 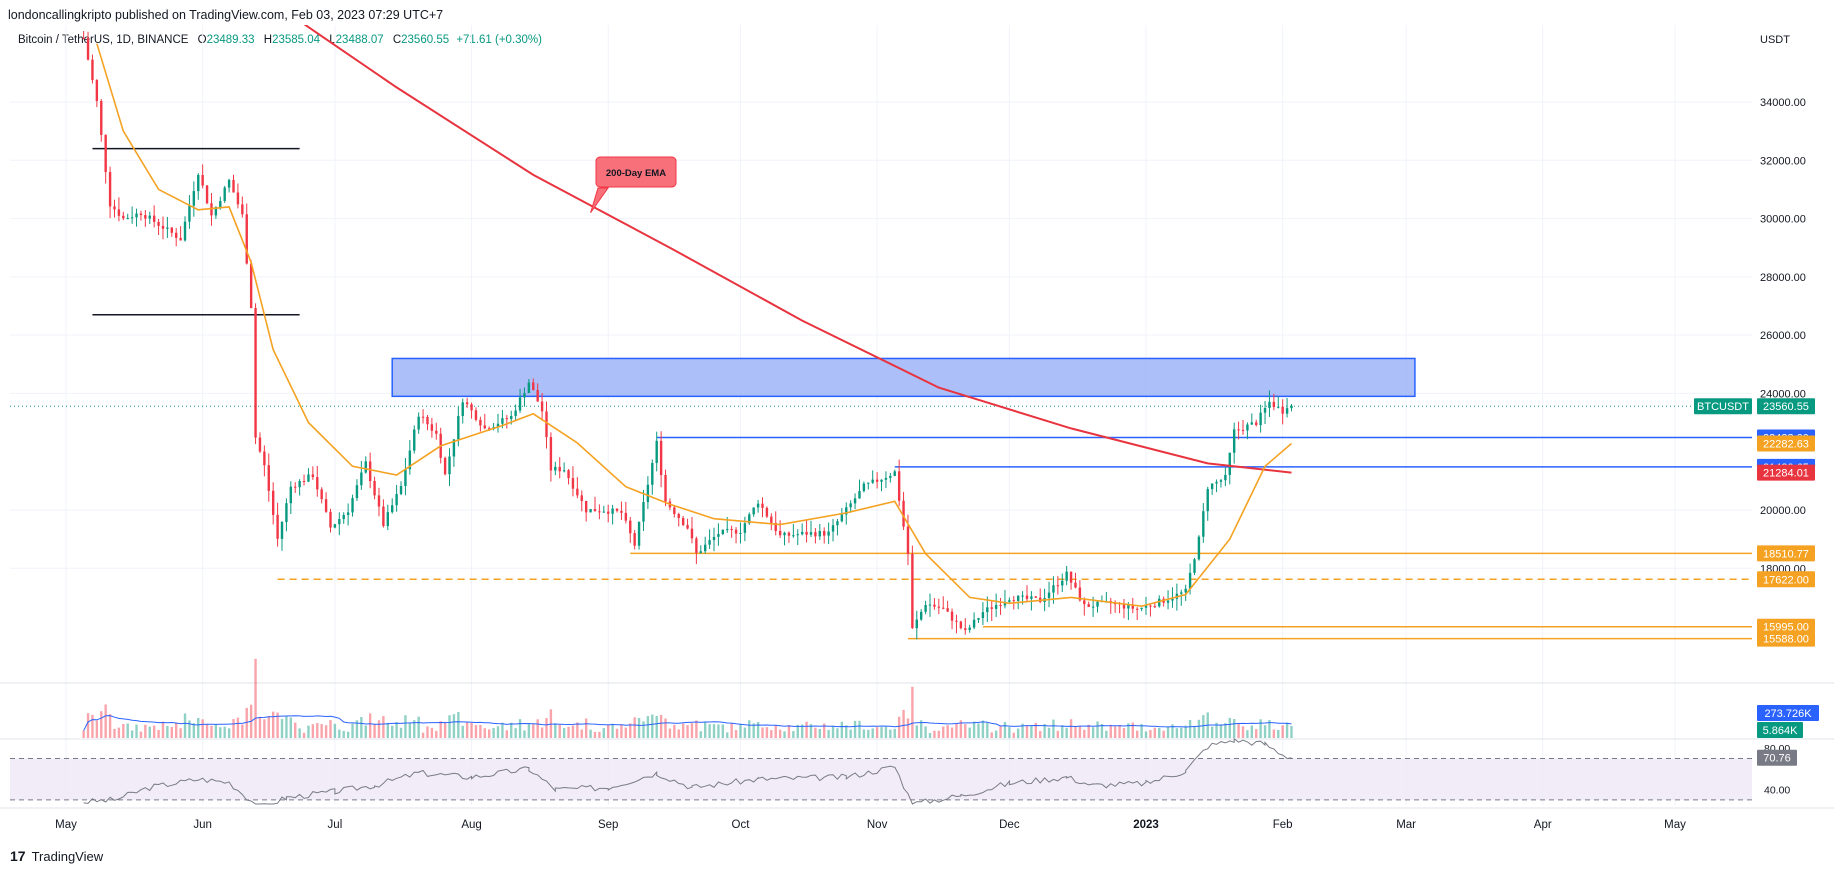 I want to click on open-label: O, so click(x=202, y=40).